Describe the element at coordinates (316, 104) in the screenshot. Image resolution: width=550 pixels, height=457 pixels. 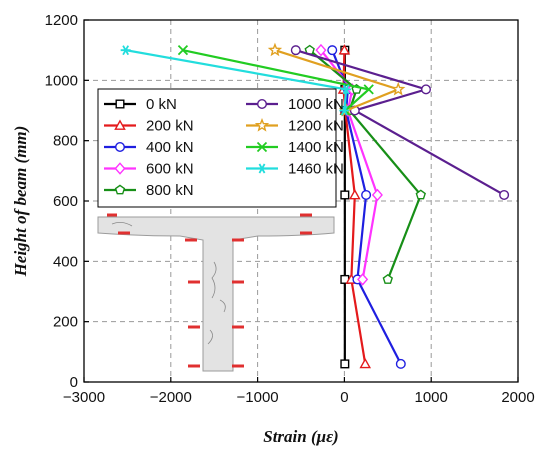
I see `legend-label: 1000 kN` at that location.